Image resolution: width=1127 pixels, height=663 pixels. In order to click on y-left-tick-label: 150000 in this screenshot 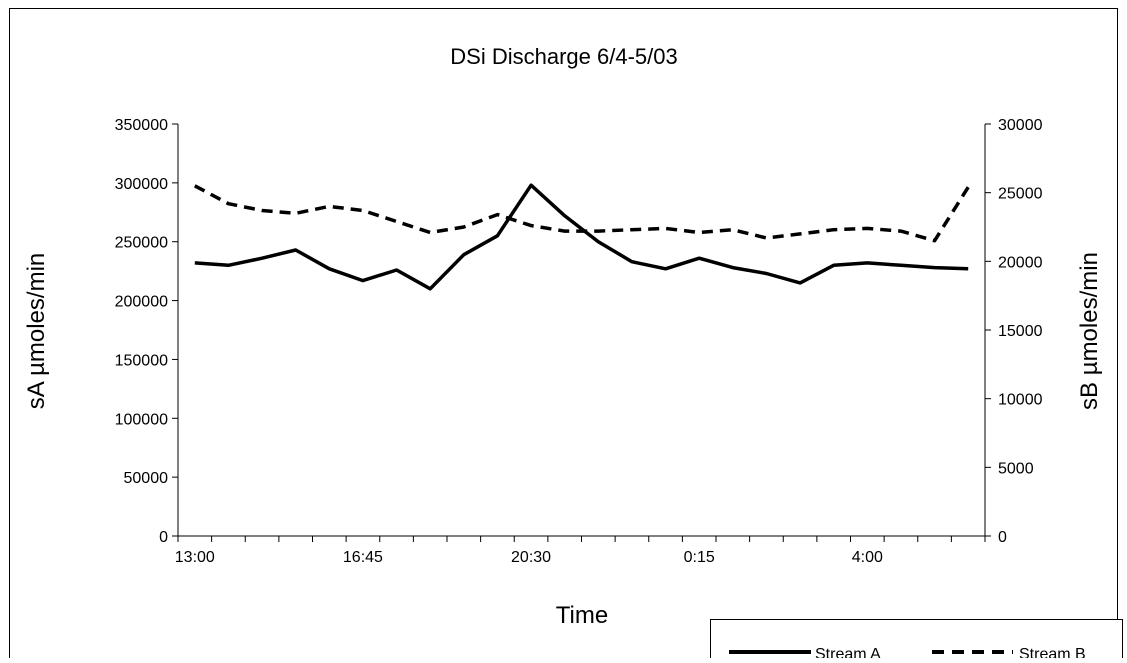, I will do `click(141, 360)`.